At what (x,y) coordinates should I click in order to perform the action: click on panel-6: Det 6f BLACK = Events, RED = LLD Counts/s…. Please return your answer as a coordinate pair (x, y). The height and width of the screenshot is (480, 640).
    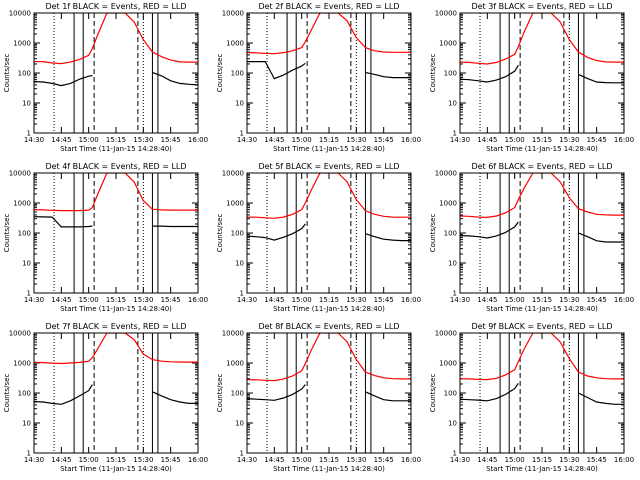
    Looking at the image, I should click on (531, 237).